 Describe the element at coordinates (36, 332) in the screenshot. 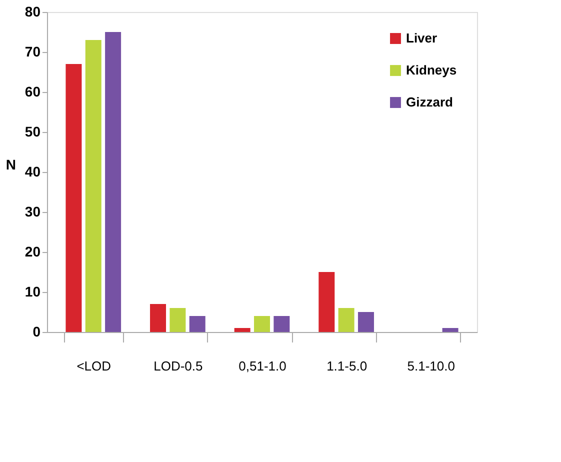

I see `y-tick-label: 0` at that location.